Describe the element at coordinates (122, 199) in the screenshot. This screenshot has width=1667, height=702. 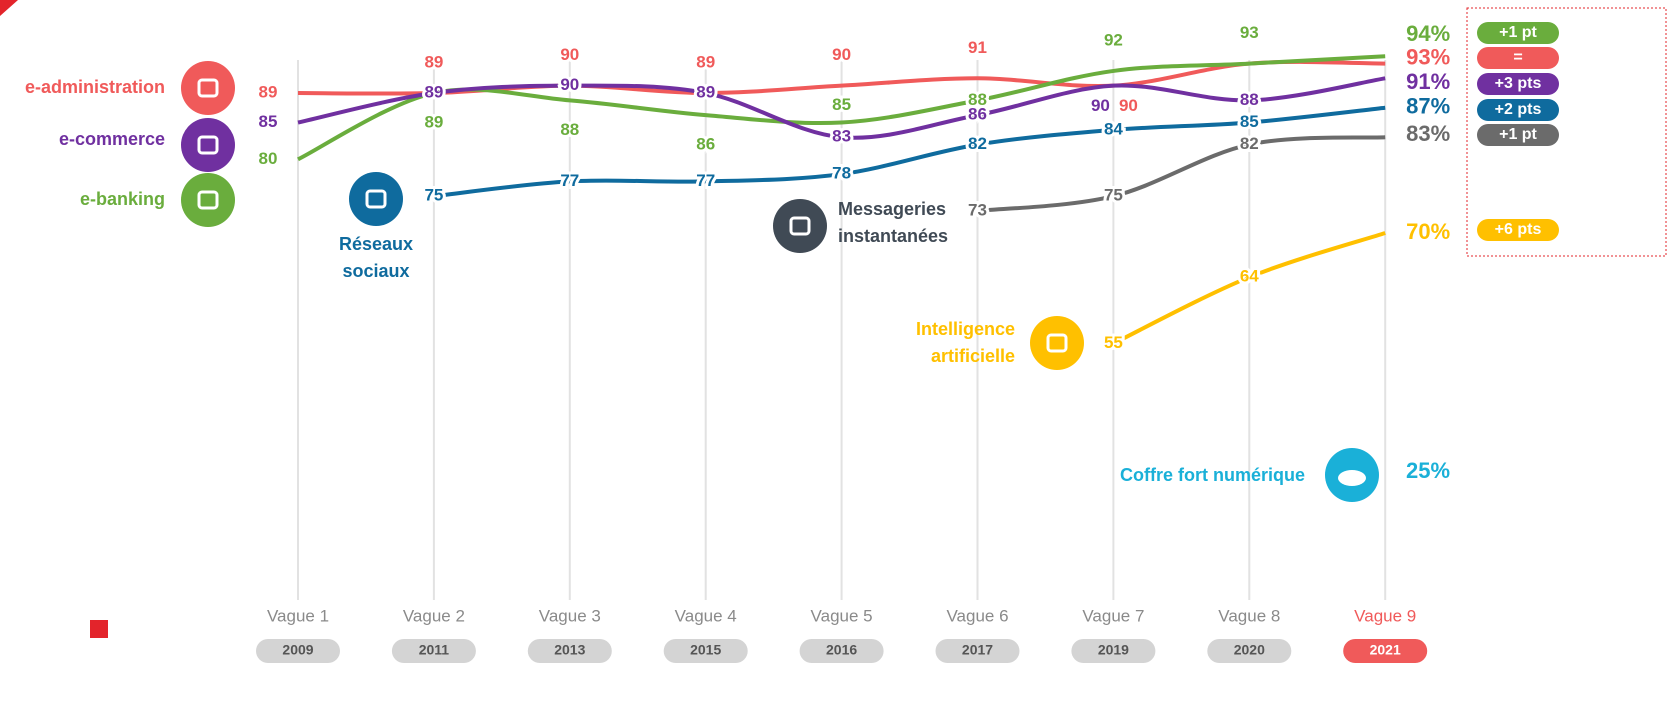
I see `series-name: e-banking` at that location.